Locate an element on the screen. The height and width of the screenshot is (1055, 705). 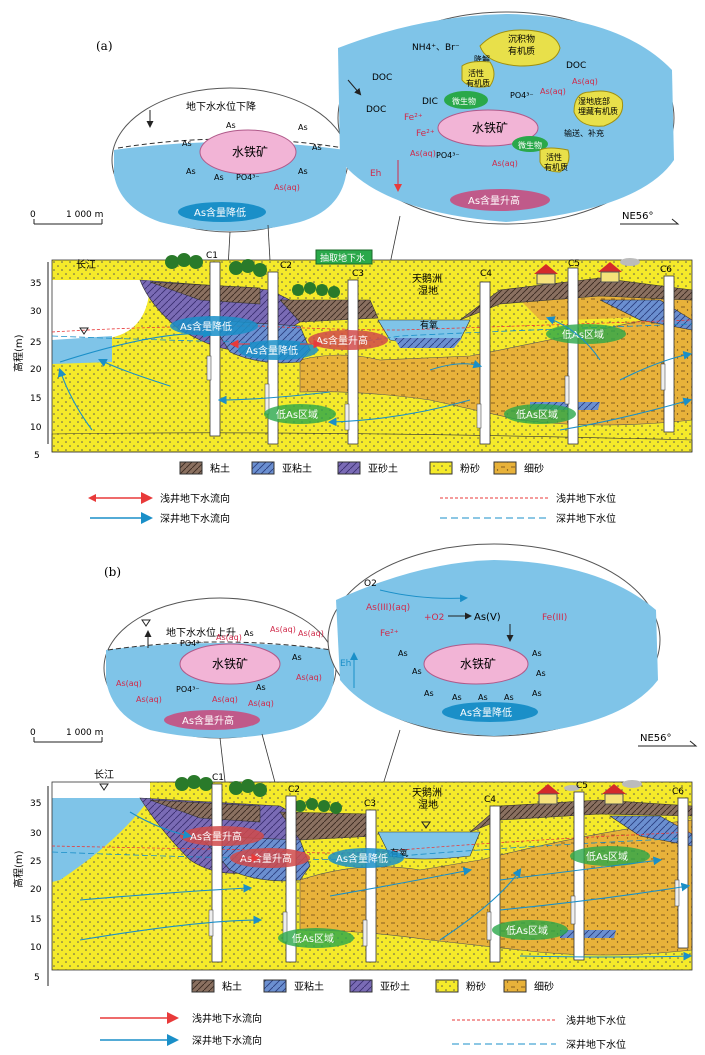
y-tick: 15 is located at coordinates (35, 920).